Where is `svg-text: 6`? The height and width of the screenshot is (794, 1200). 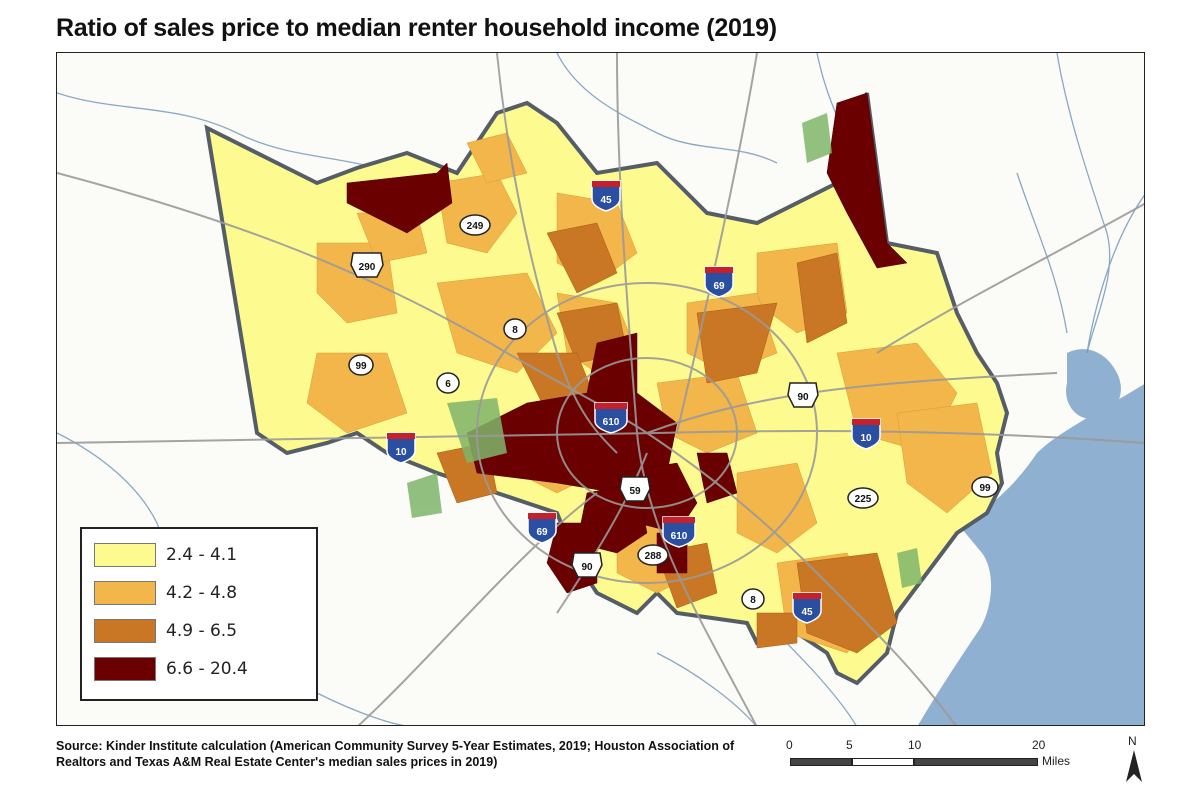 svg-text: 6 is located at coordinates (448, 384).